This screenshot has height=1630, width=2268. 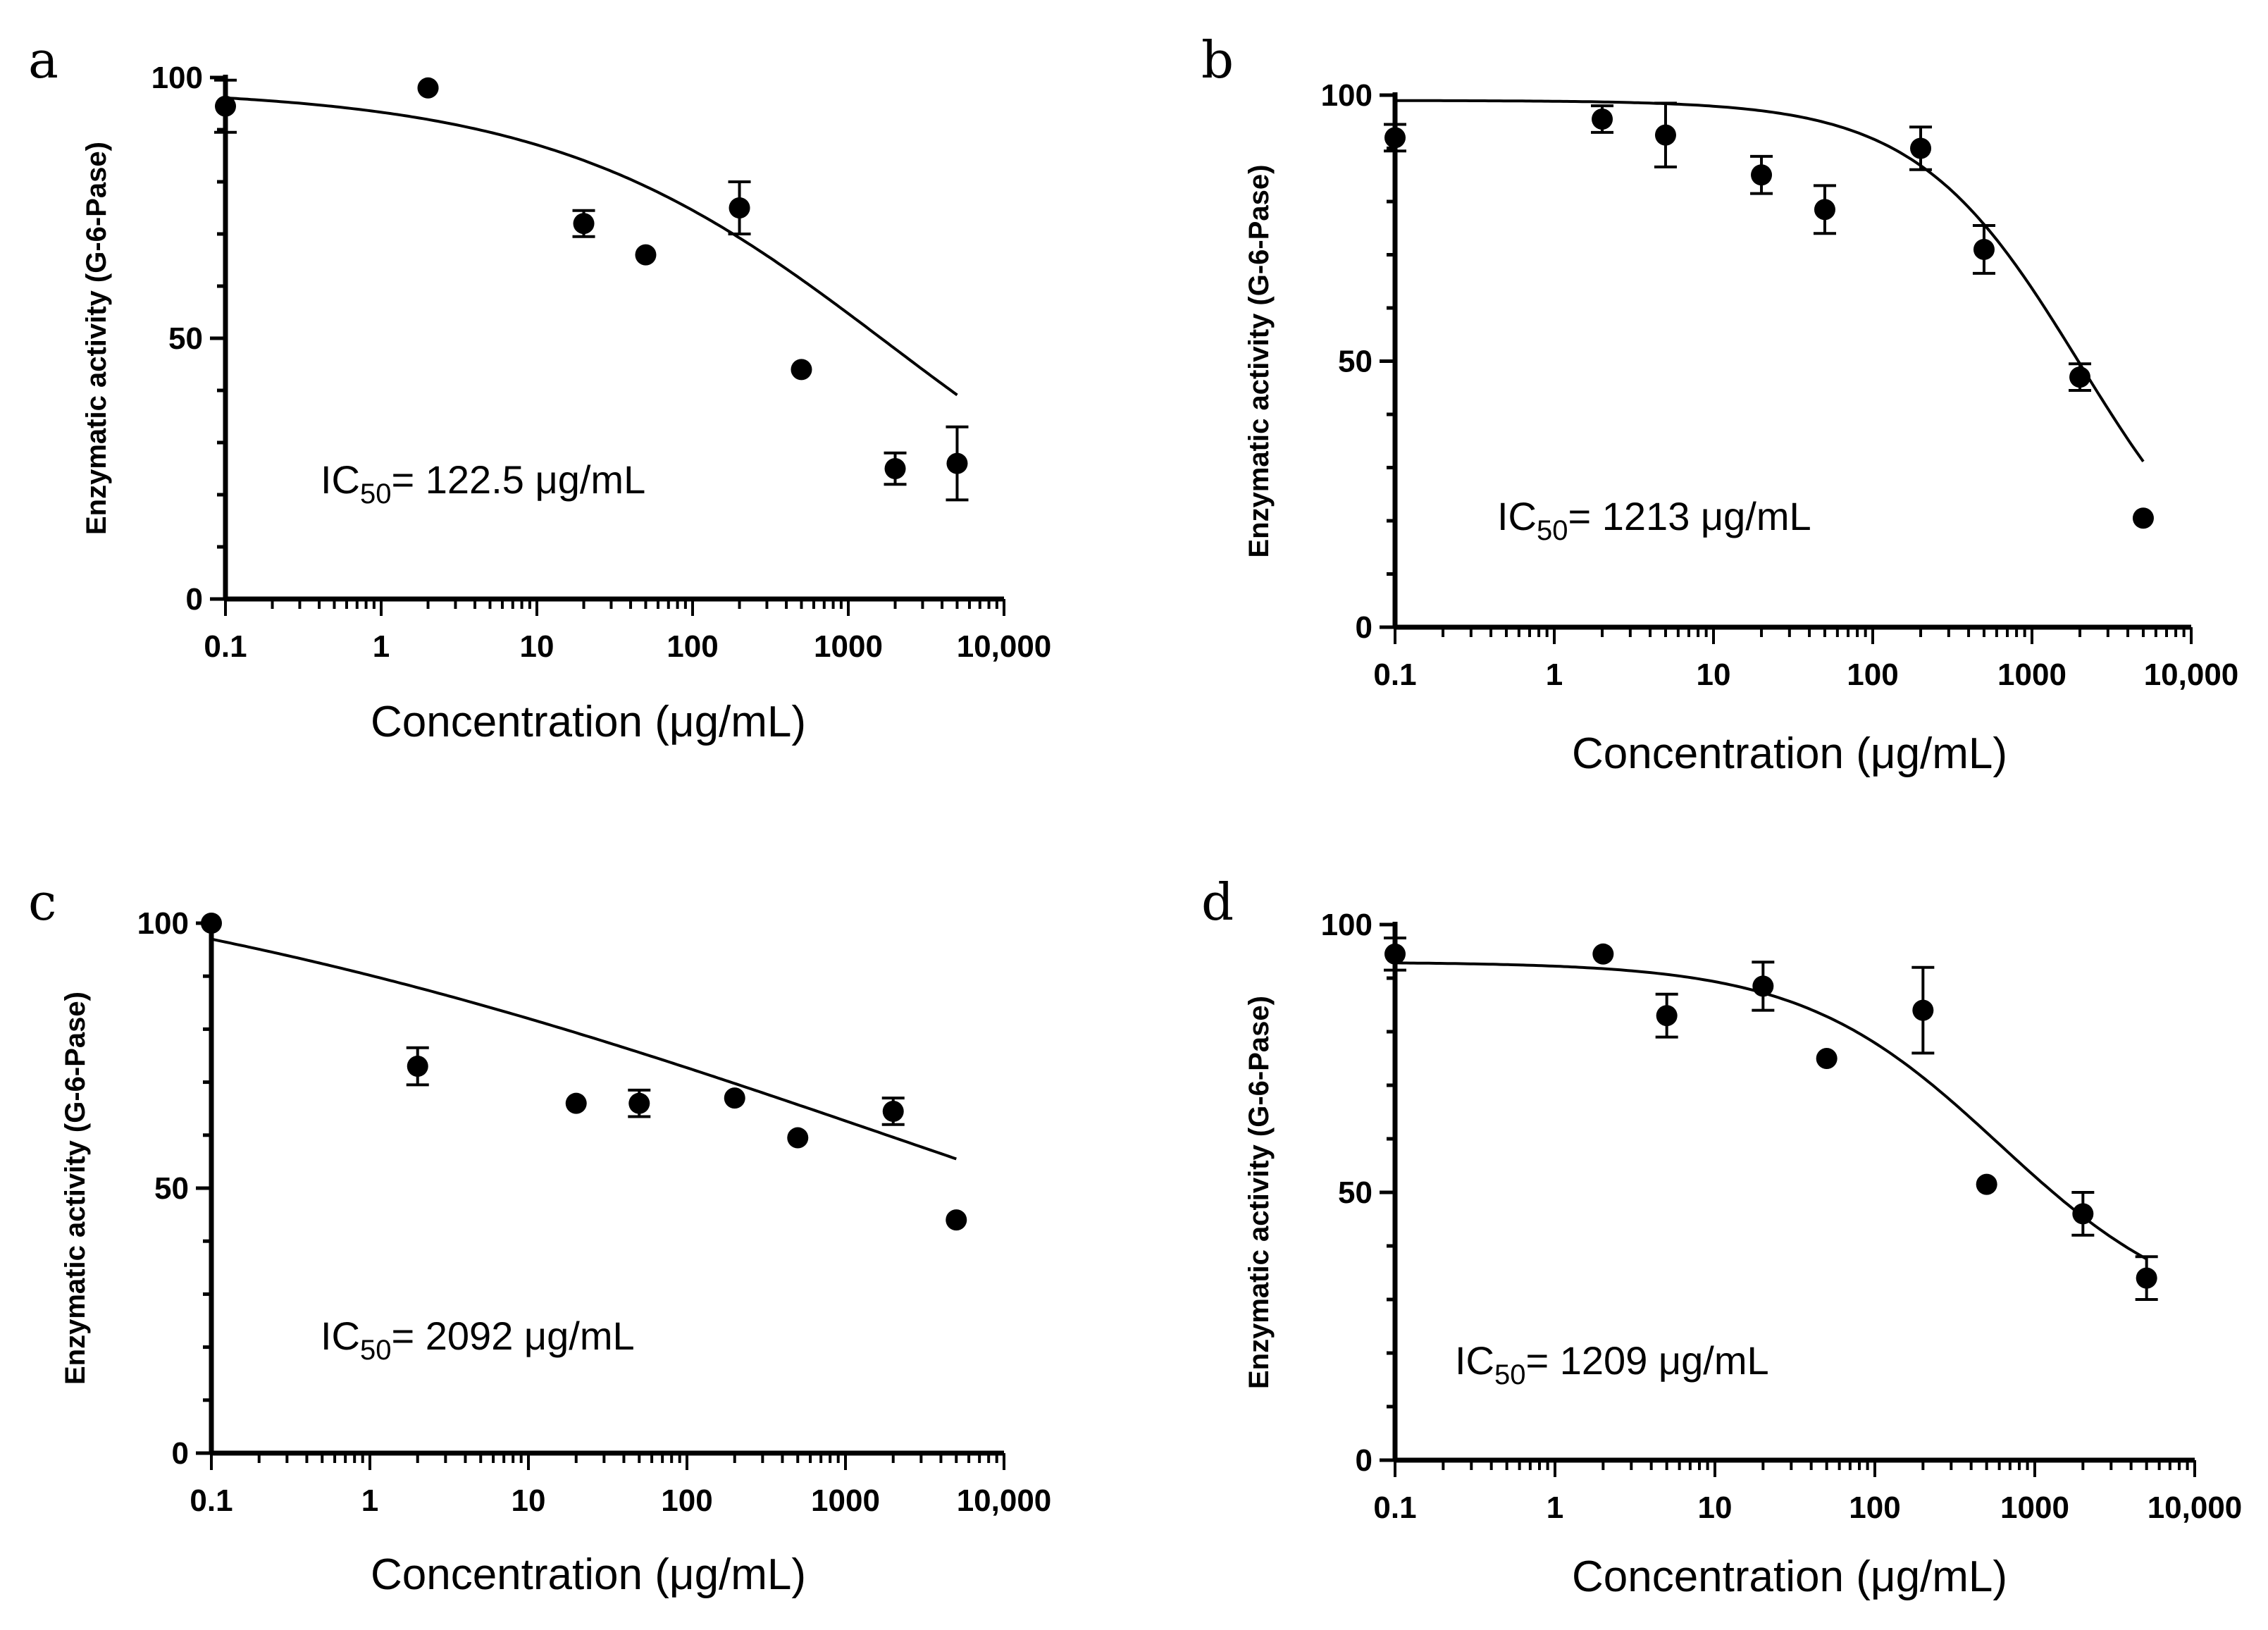 What do you see at coordinates (519, 479) in the screenshot?
I see `ic50-value: = 122.5 μg/mL` at bounding box center [519, 479].